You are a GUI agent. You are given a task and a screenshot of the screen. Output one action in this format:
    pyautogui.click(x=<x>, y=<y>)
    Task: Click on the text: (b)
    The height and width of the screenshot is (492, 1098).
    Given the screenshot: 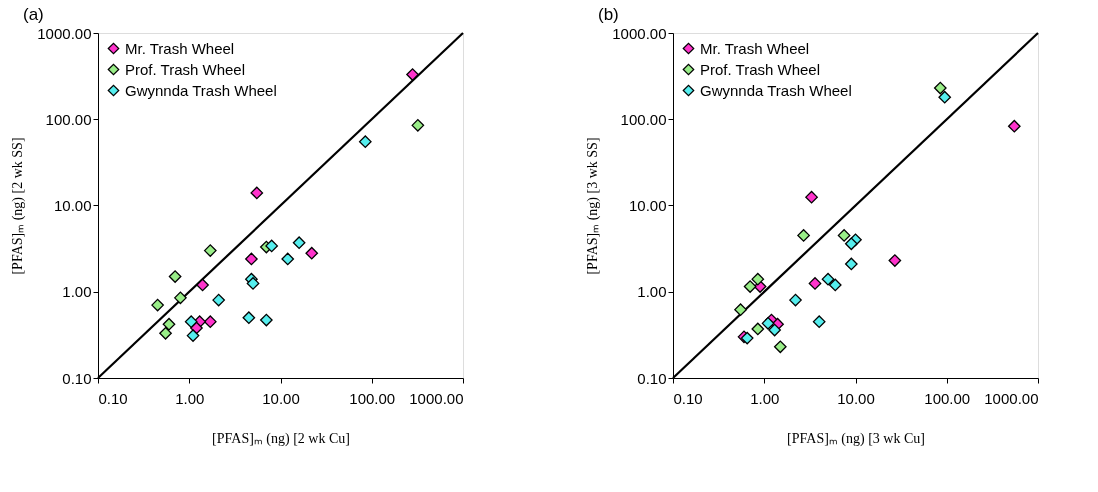 What is the action you would take?
    pyautogui.click(x=608, y=14)
    